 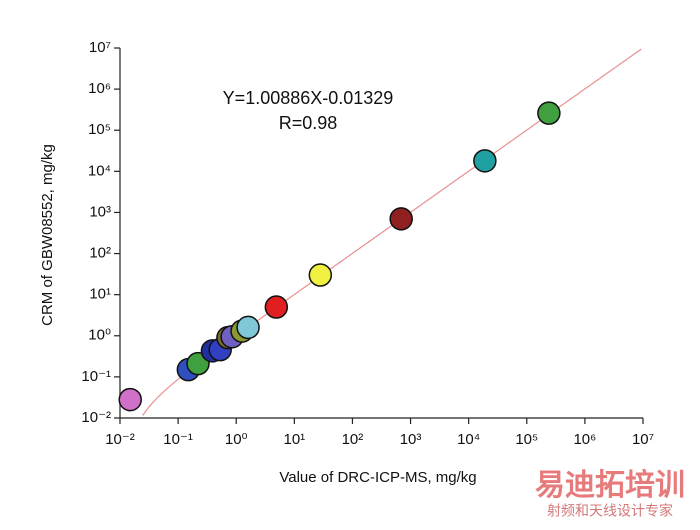 I want to click on x-tick-label: 10⁵, so click(x=526, y=439).